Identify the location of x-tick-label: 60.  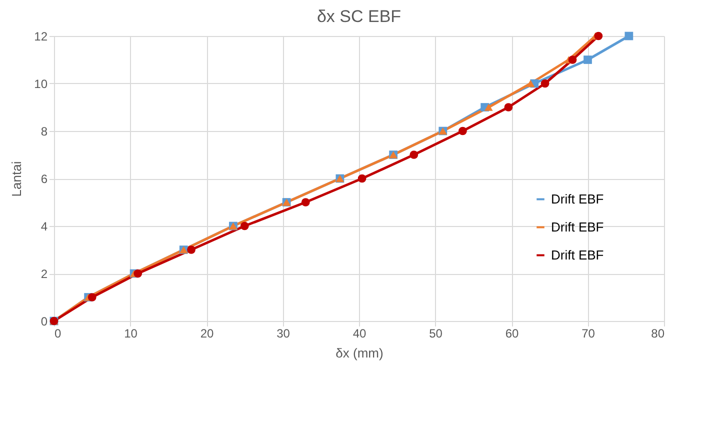
(512, 333).